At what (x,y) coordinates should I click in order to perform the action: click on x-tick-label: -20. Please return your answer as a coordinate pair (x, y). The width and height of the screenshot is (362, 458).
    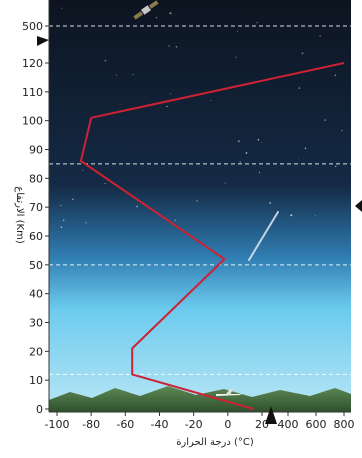
    Looking at the image, I should click on (194, 424).